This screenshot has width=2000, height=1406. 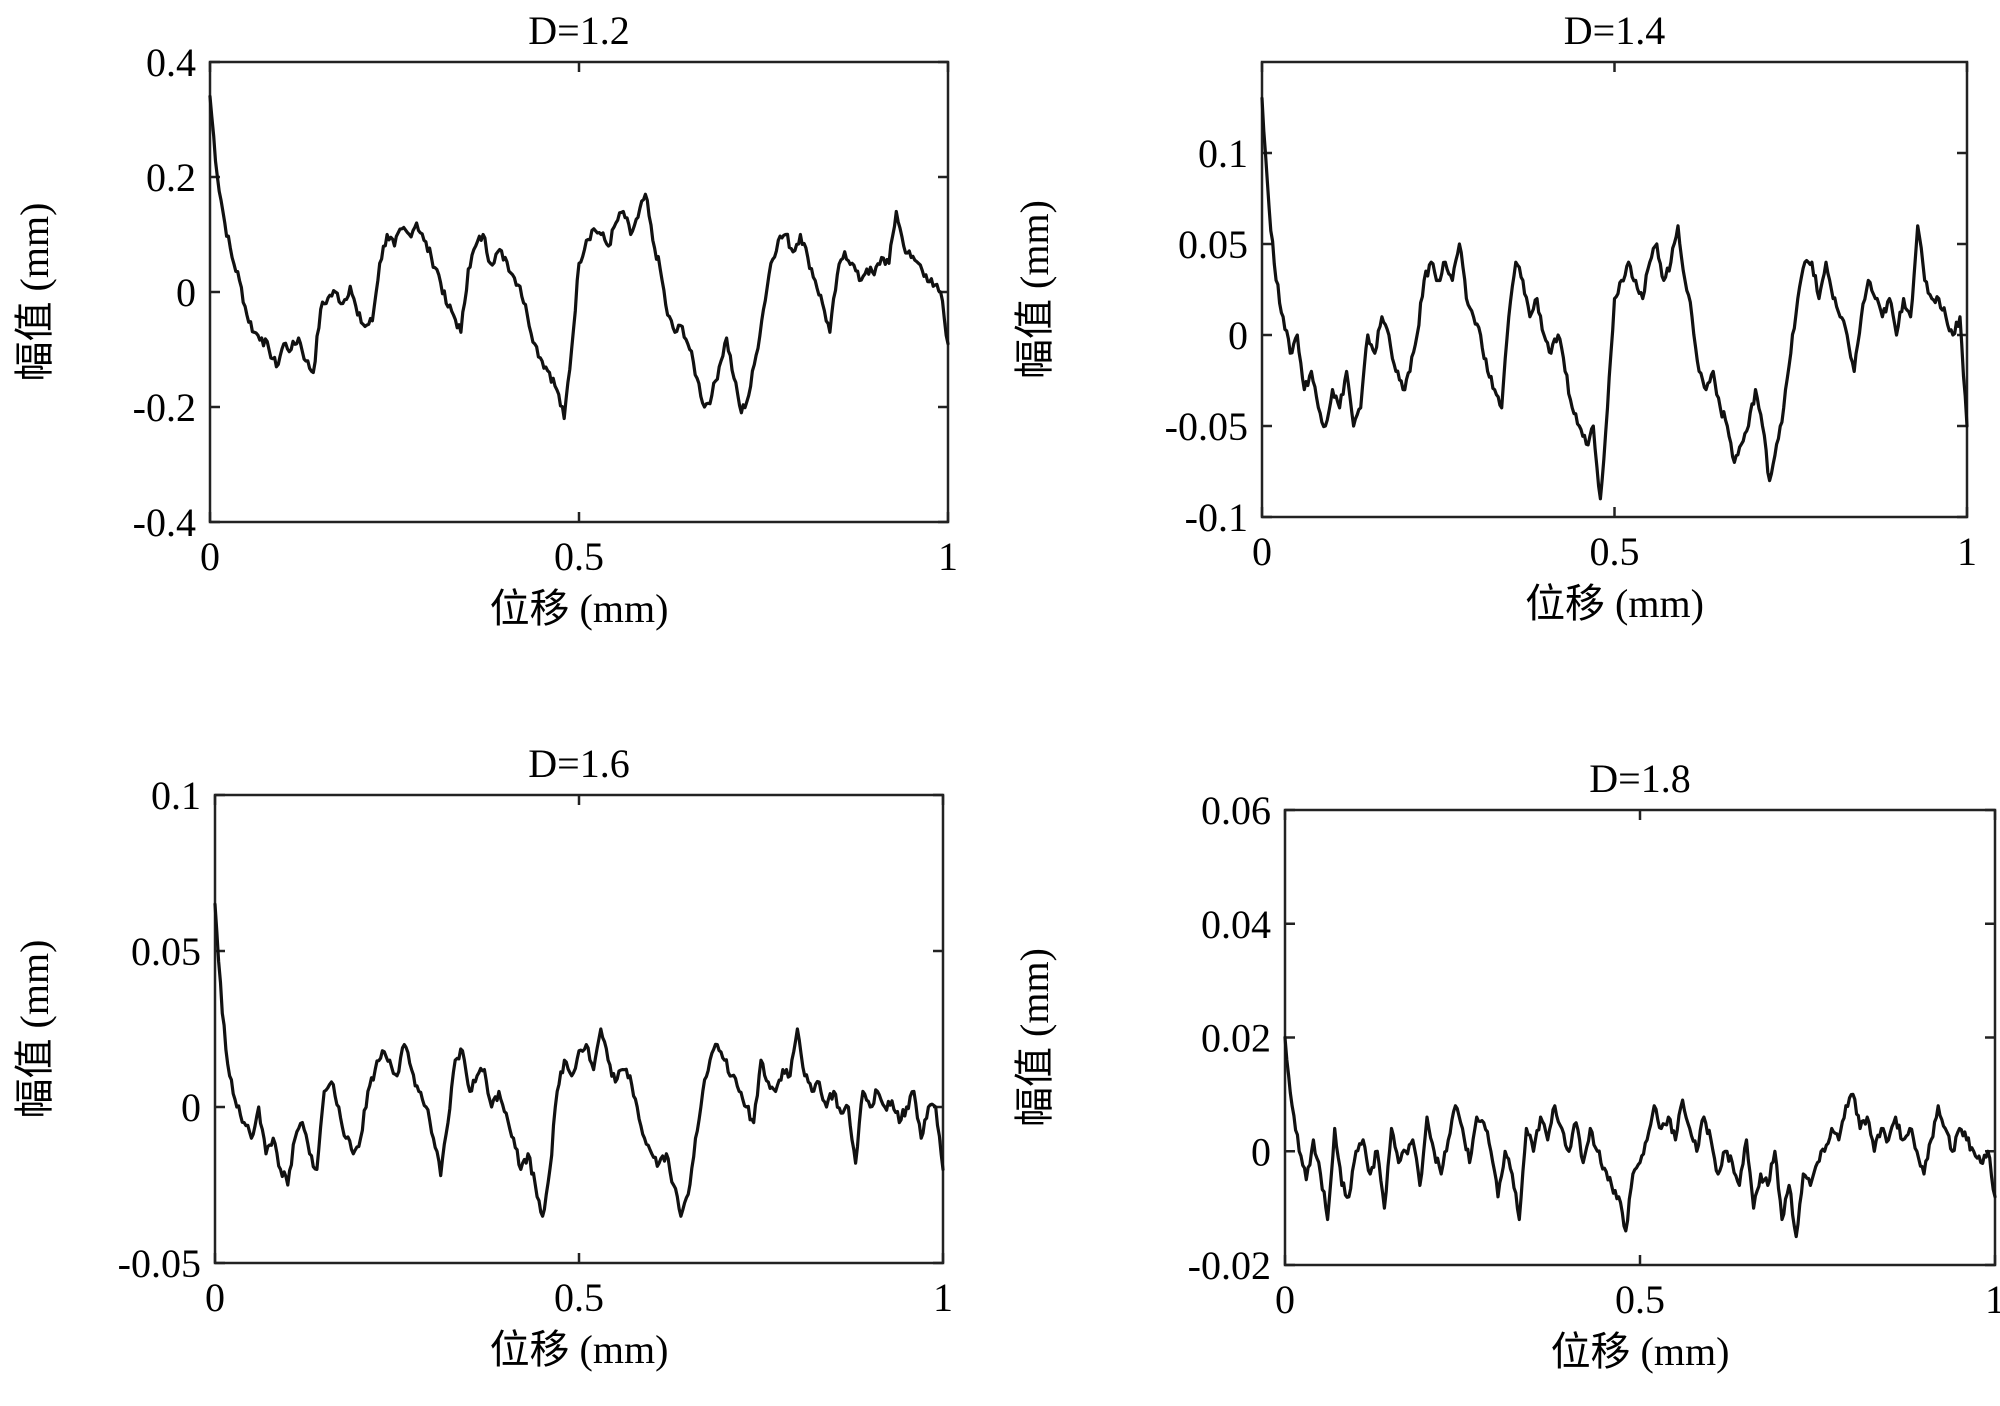 I want to click on y-tick-label: 0.4, so click(x=171, y=62).